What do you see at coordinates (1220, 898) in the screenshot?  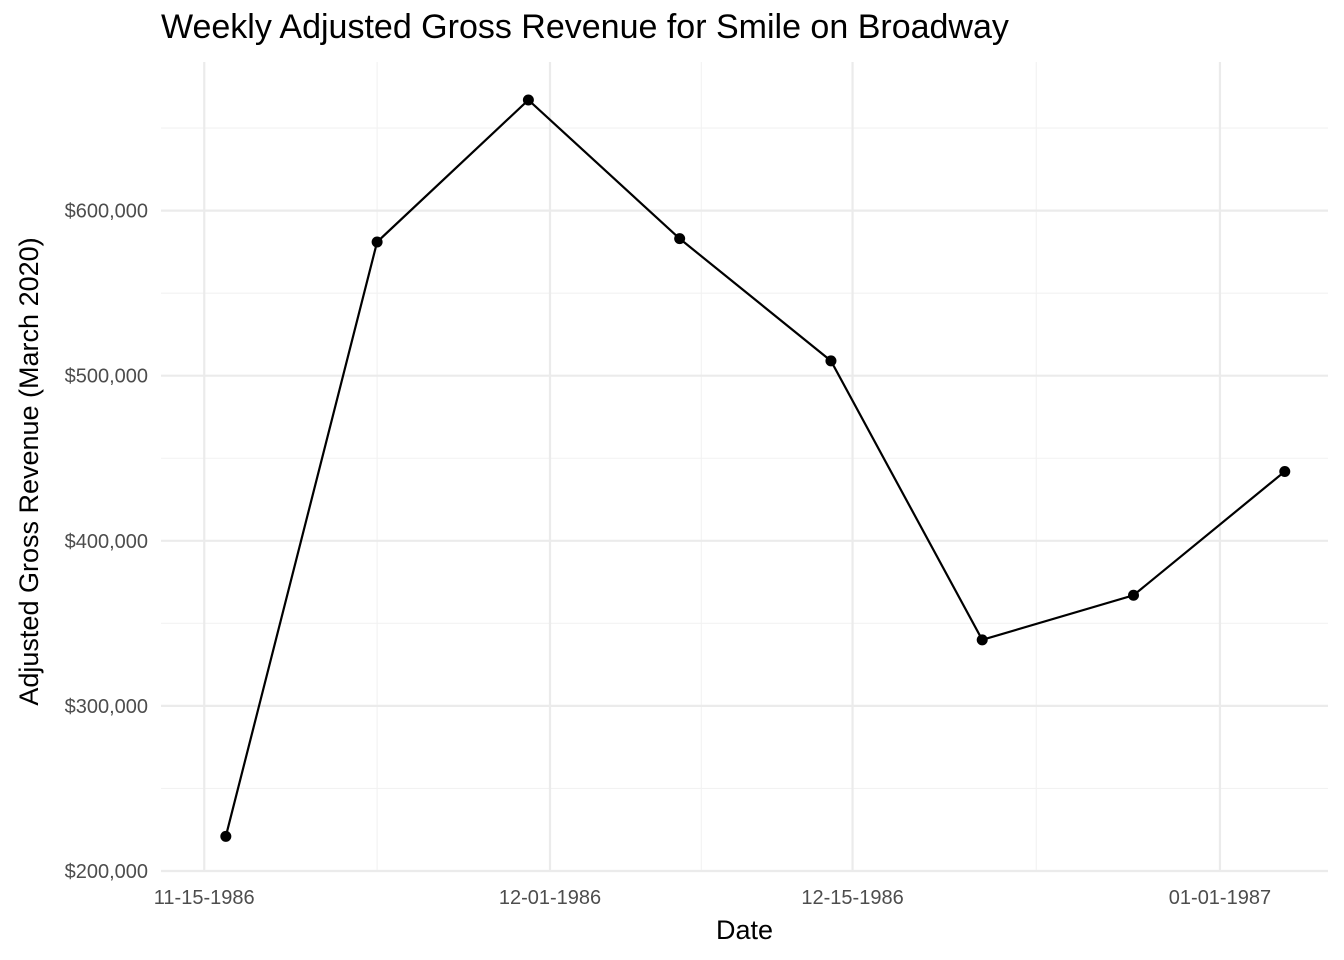 I see `x-tick-label: 01-01-1987` at bounding box center [1220, 898].